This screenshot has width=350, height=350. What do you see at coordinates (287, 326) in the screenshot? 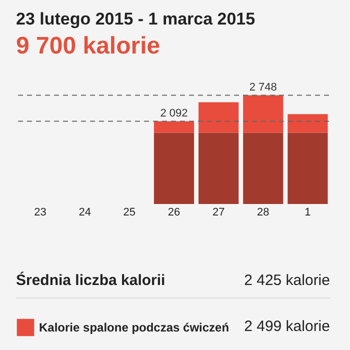
I see `text: 2 499 kalorie` at bounding box center [287, 326].